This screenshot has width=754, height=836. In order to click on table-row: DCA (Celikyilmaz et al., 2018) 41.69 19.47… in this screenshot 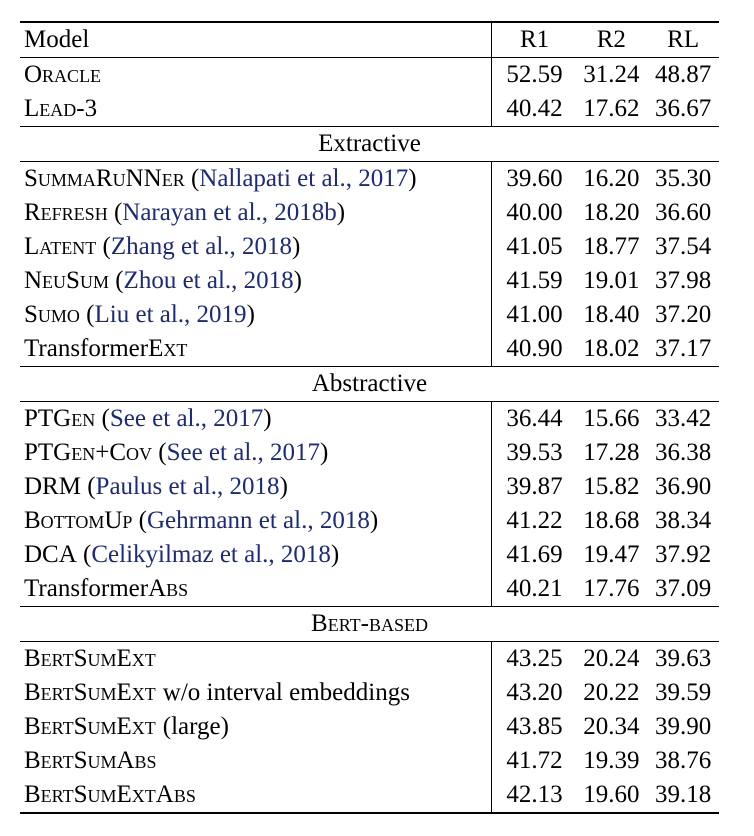, I will do `click(369, 555)`.